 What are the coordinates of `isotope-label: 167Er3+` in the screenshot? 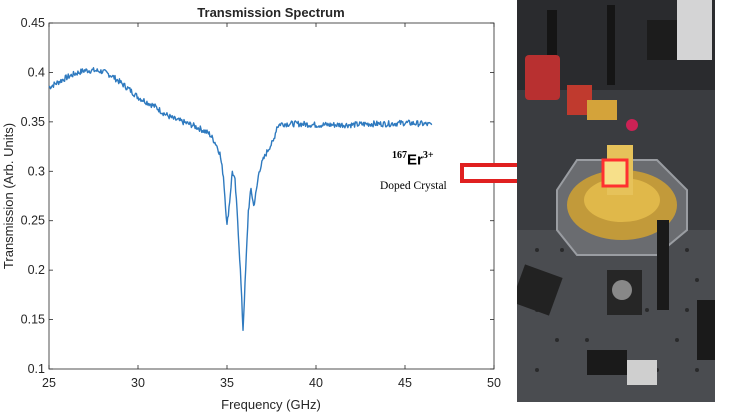 It's located at (413, 159).